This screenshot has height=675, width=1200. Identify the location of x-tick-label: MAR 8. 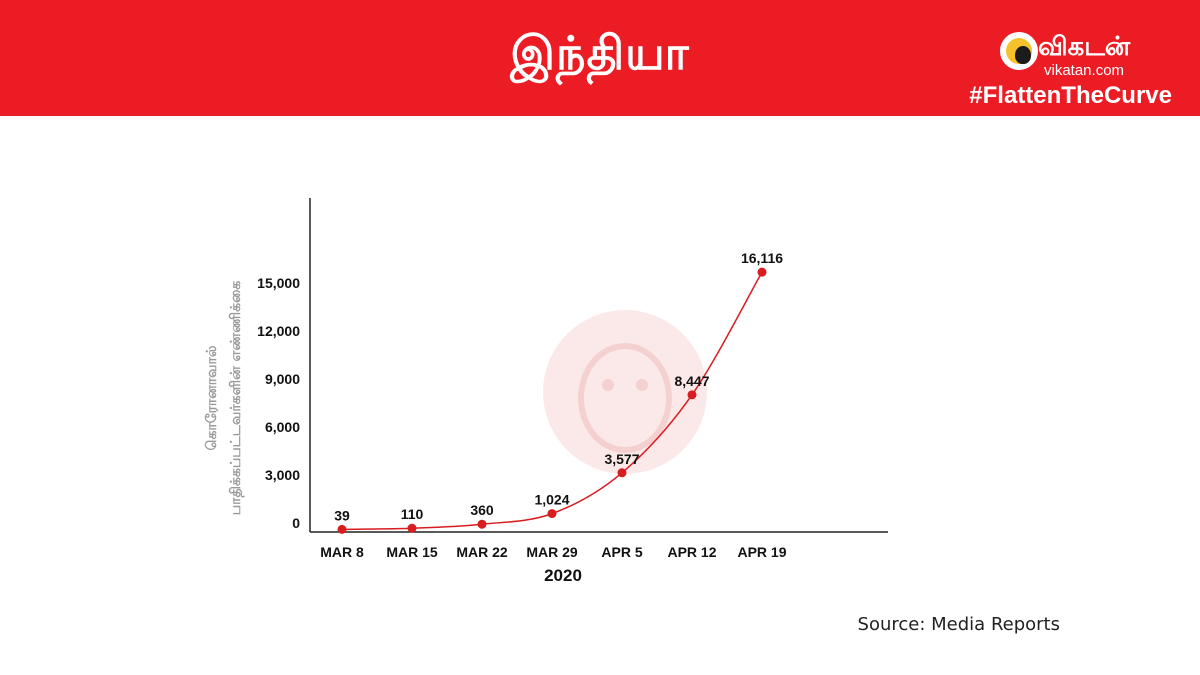
(342, 552).